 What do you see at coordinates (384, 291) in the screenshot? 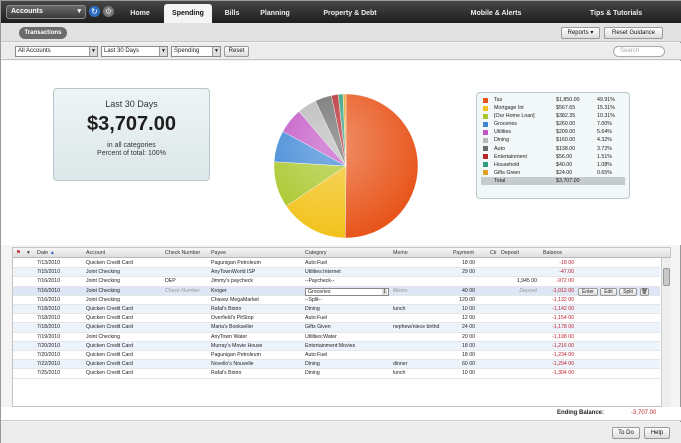
I see `category-picker-icon: 1` at bounding box center [384, 291].